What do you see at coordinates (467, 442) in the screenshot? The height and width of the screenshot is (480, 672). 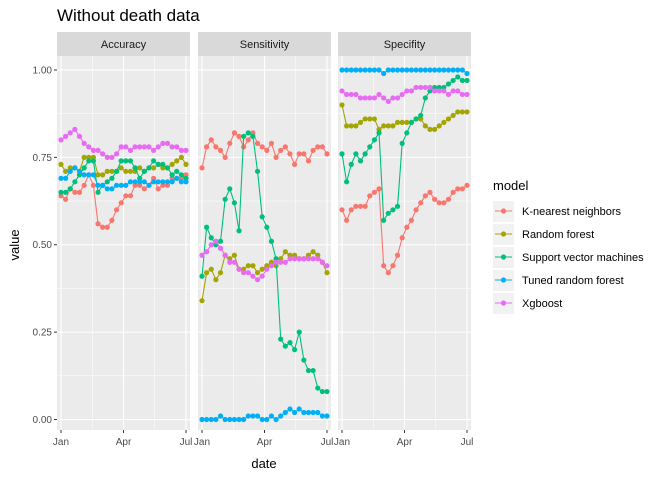 I see `x-tick-label: Jul` at bounding box center [467, 442].